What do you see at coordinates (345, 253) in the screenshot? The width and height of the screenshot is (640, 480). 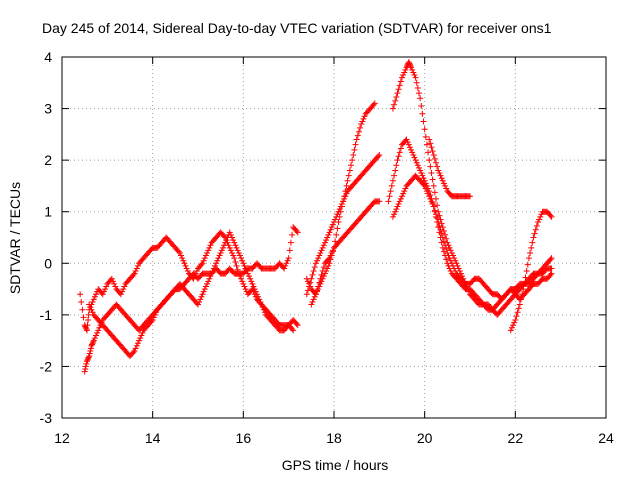 I see `series-trace-f` at bounding box center [345, 253].